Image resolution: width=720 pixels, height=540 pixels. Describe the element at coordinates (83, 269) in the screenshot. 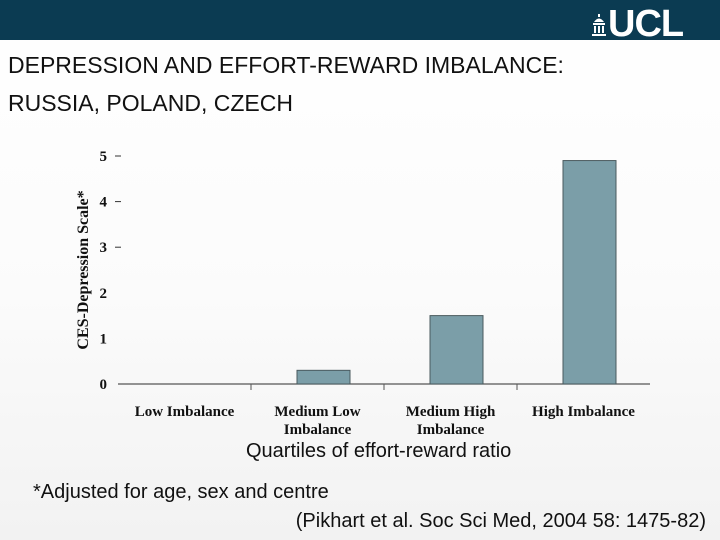

I see `y-axis-title: CES-Depression Scale*` at that location.